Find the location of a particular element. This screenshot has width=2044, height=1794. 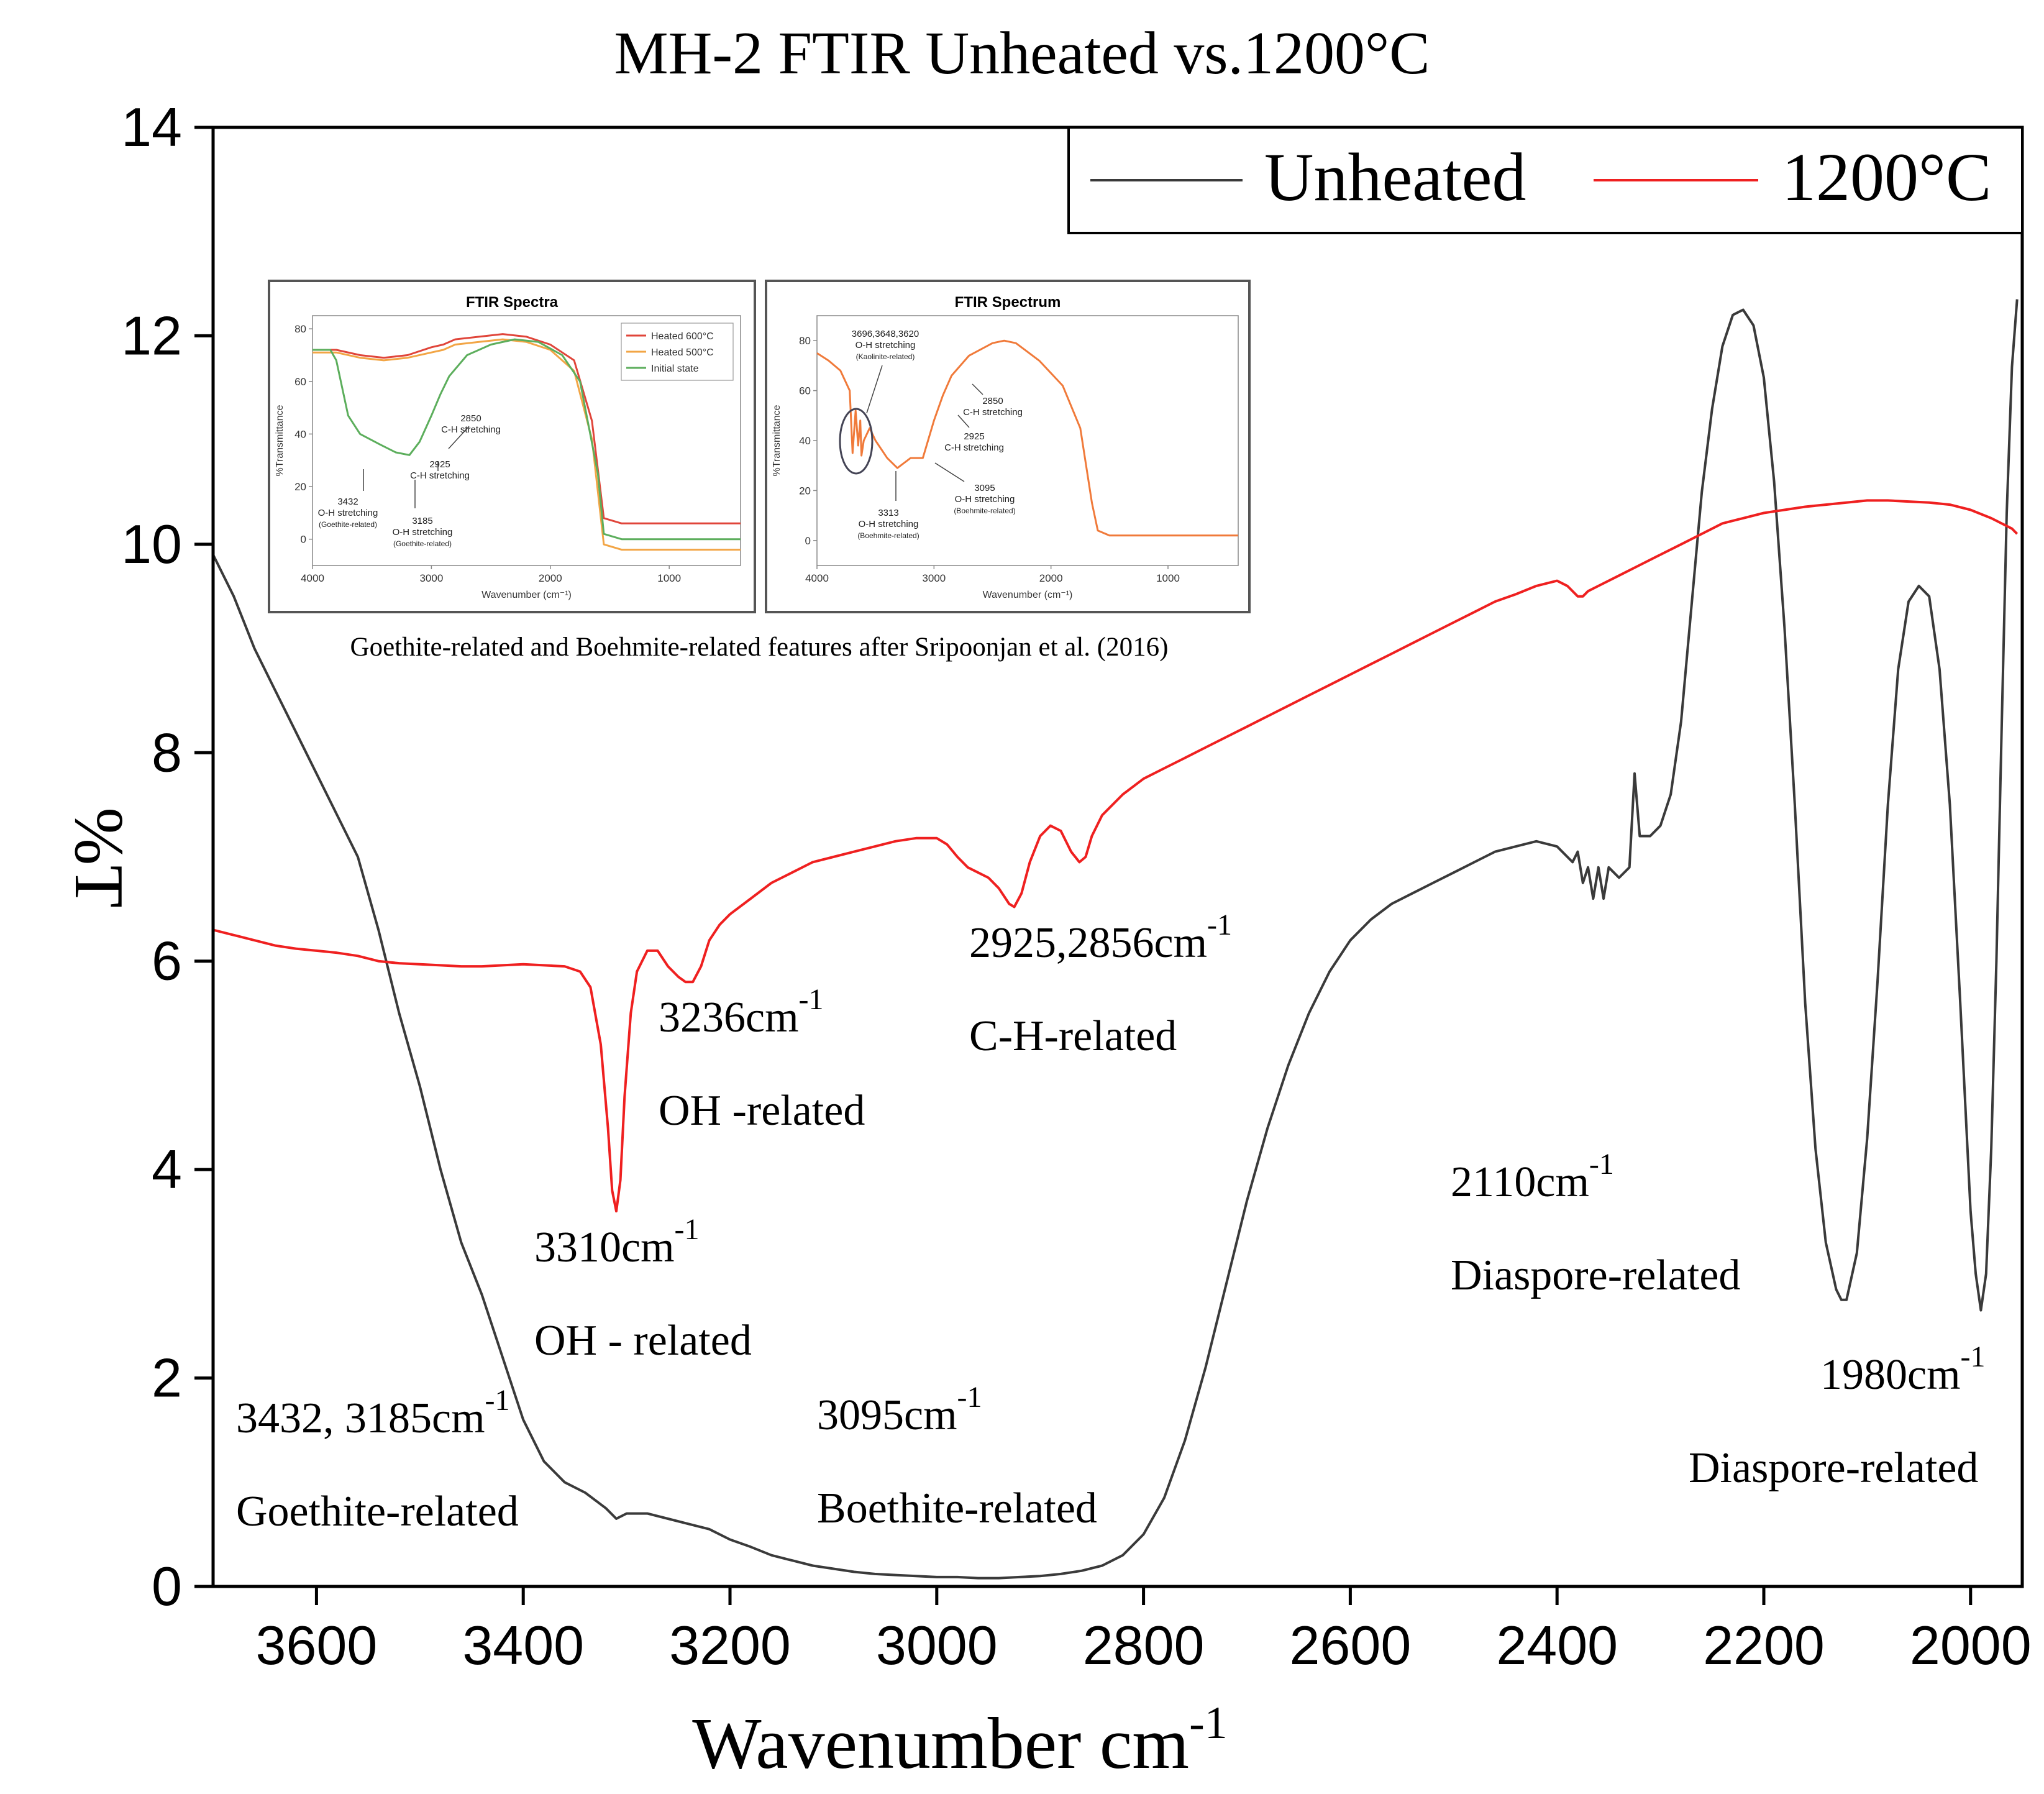

annotation-wavenumber: 3236cm is located at coordinates (729, 1017).